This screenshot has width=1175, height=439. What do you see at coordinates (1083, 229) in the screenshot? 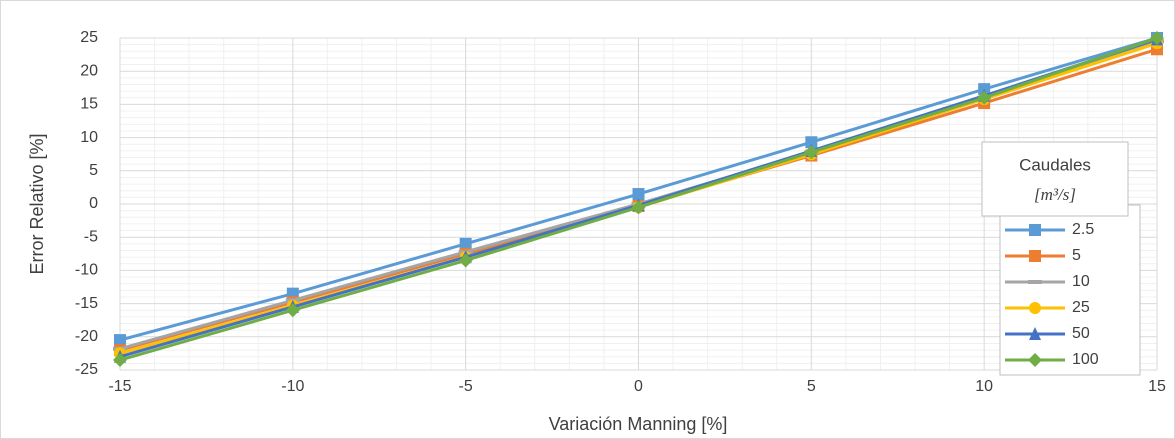
I see `legend-label: 2.5` at bounding box center [1083, 229].